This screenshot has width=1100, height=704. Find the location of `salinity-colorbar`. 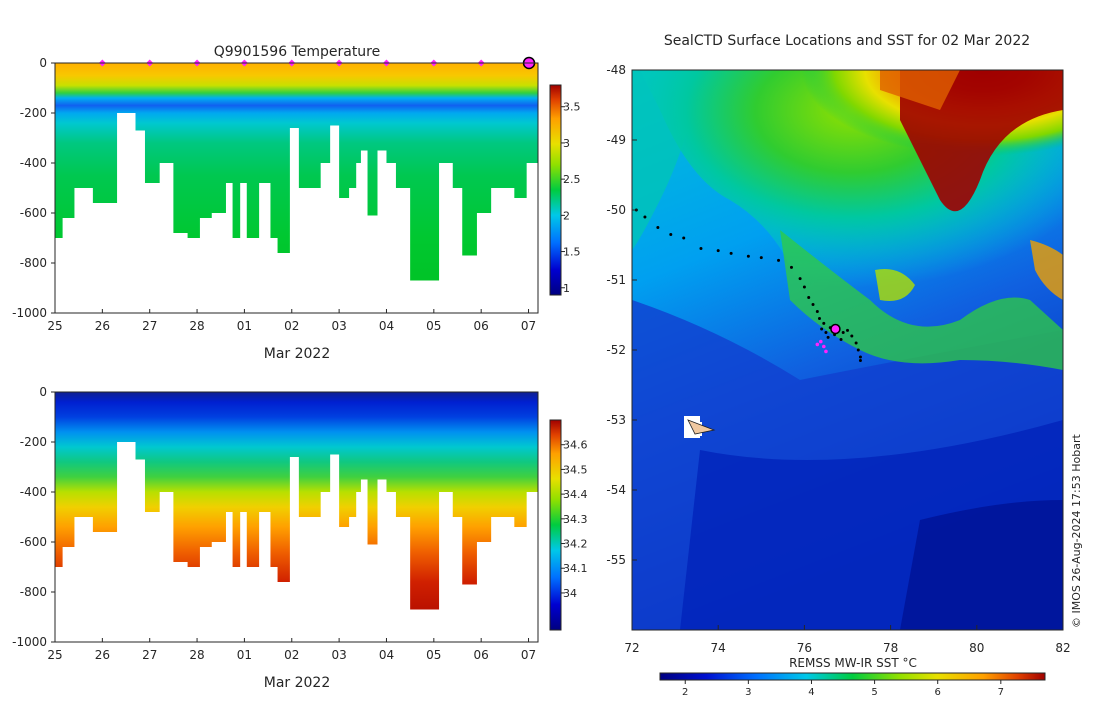

salinity-colorbar is located at coordinates (555, 525).